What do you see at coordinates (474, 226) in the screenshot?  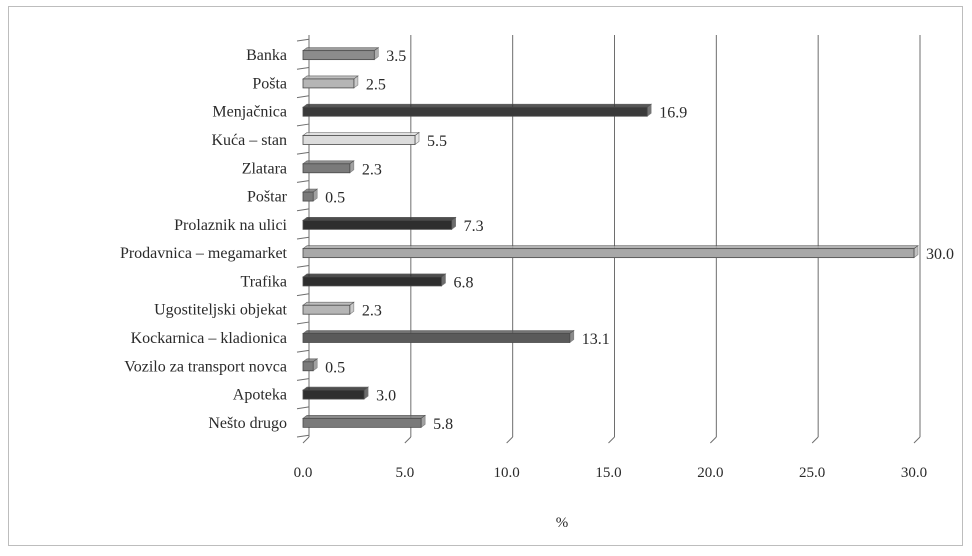 I see `value-label: 7.3` at bounding box center [474, 226].